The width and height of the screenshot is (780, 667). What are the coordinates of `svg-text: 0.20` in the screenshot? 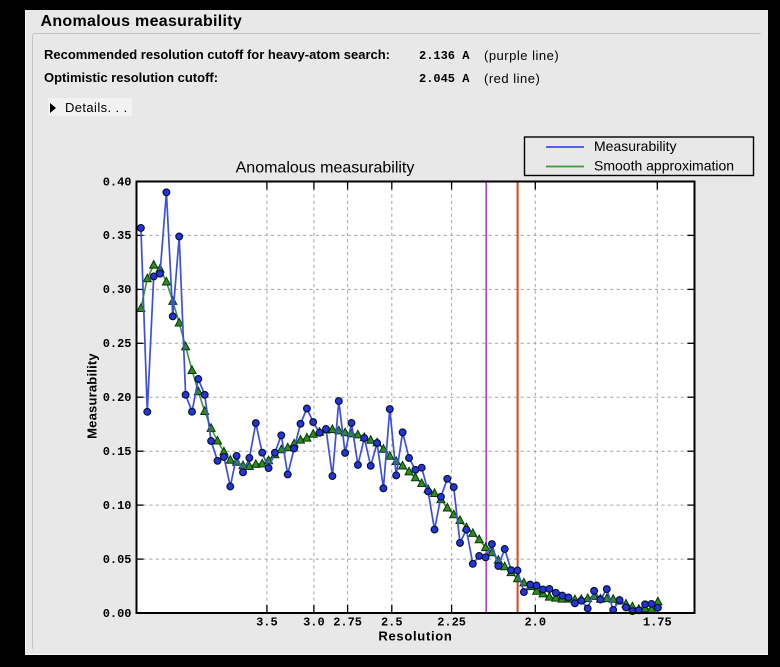 It's located at (117, 398).